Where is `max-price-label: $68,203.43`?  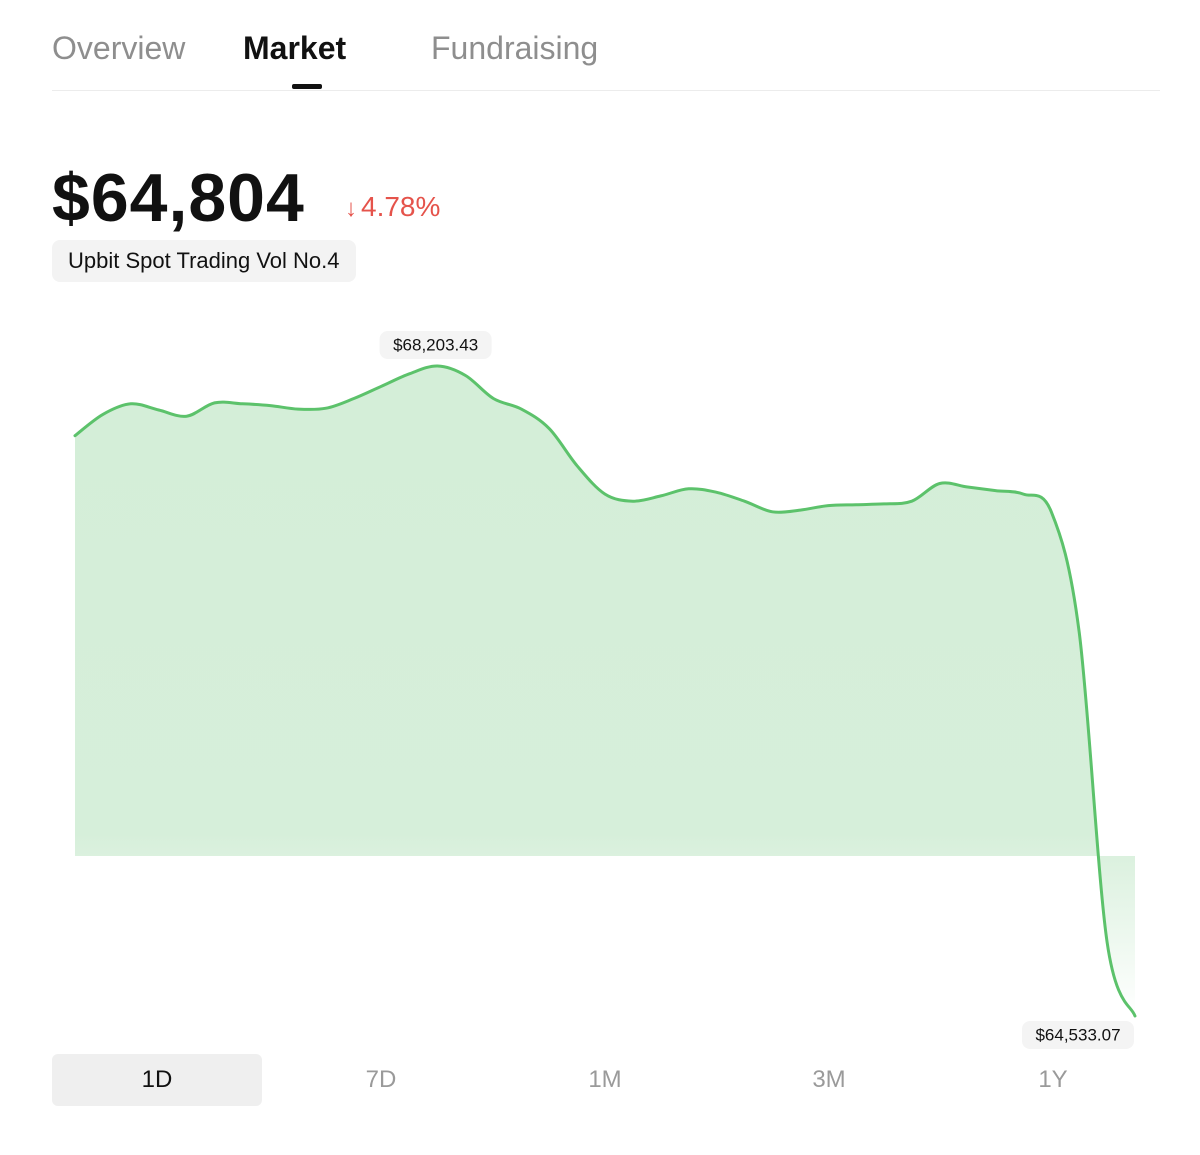
max-price-label: $68,203.43 is located at coordinates (435, 345).